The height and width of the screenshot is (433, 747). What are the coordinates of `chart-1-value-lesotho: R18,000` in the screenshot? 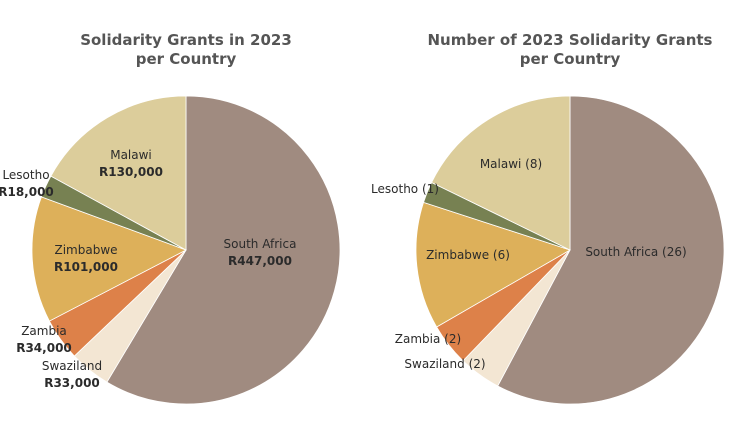 It's located at (27, 192).